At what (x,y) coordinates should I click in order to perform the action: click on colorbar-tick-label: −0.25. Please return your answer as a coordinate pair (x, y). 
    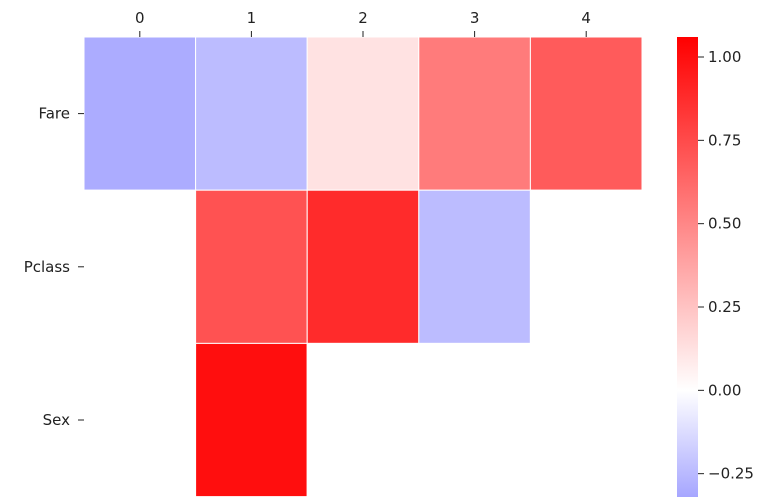
    Looking at the image, I should click on (731, 474).